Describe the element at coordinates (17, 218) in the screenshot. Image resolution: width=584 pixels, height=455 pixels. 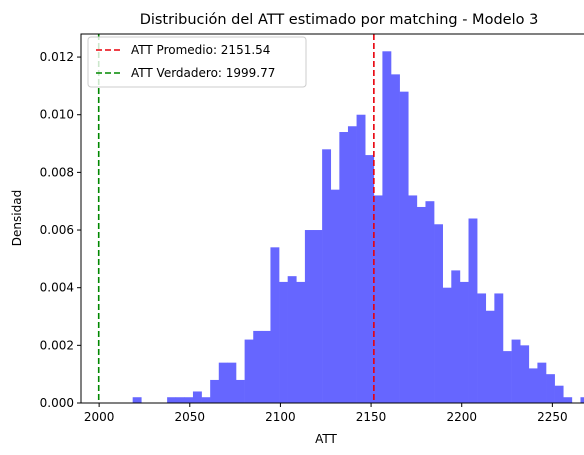
I see `y-axis-label: Densidad` at that location.